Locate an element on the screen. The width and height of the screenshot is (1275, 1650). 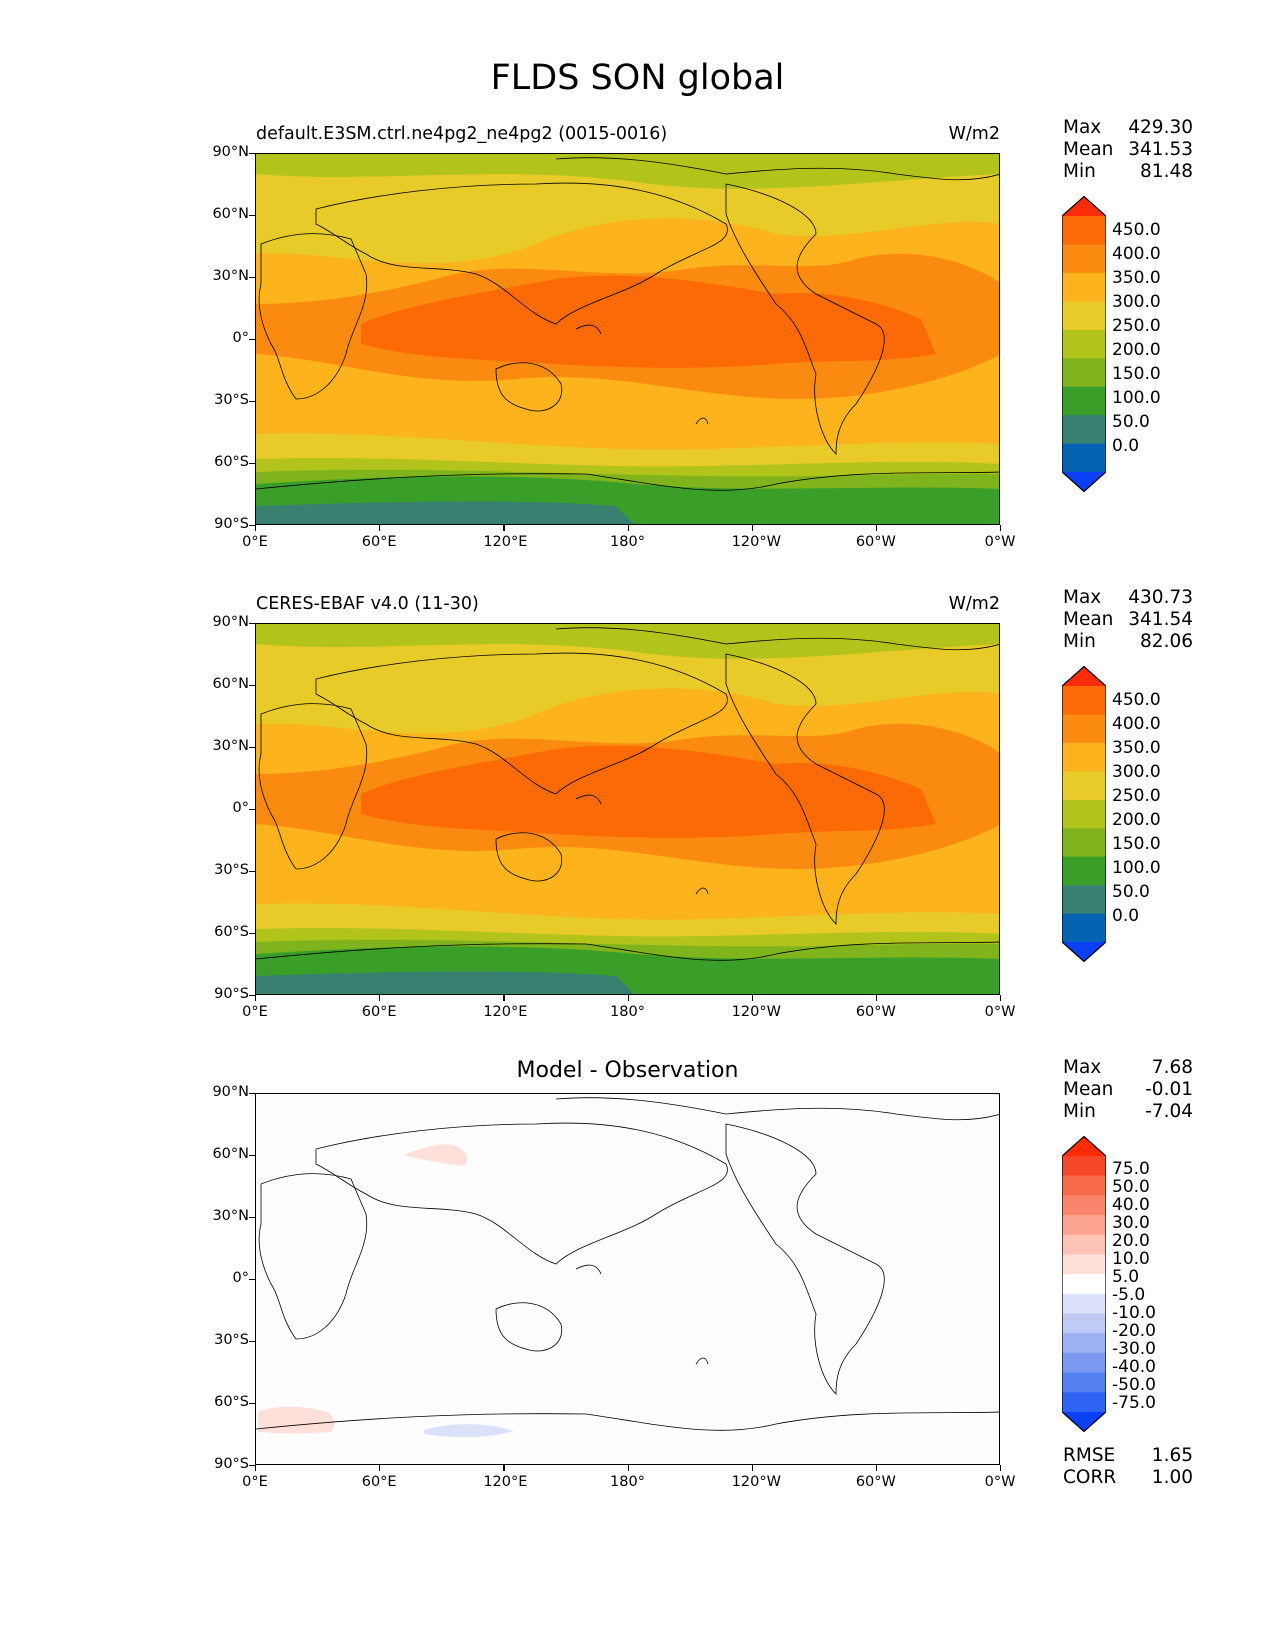
panel1-units: W/m2 is located at coordinates (974, 134).